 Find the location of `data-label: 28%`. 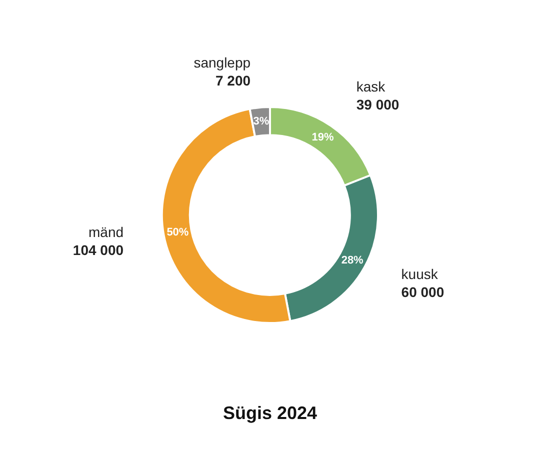

data-label: 28% is located at coordinates (352, 260).